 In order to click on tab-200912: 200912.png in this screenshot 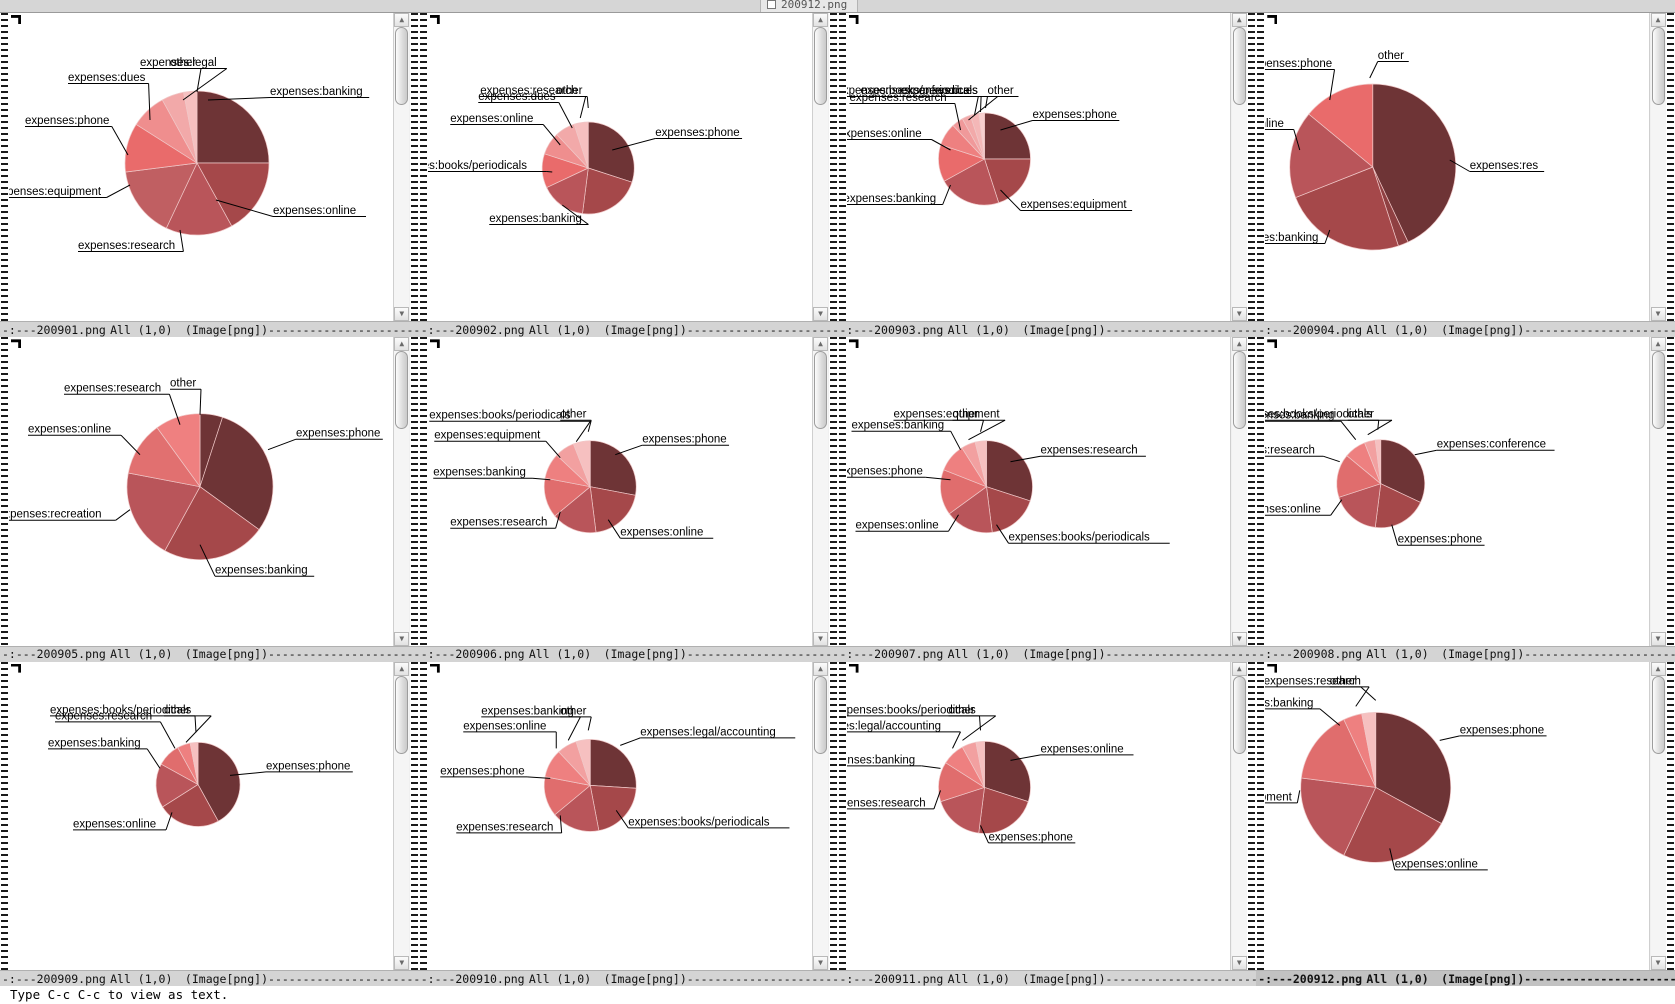, I will do `click(809, 6)`.